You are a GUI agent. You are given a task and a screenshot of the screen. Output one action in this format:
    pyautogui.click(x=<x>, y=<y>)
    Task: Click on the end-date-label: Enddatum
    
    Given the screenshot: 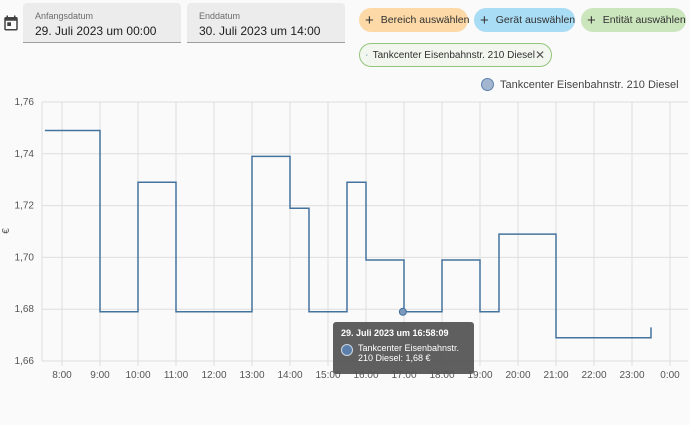 What is the action you would take?
    pyautogui.click(x=220, y=16)
    